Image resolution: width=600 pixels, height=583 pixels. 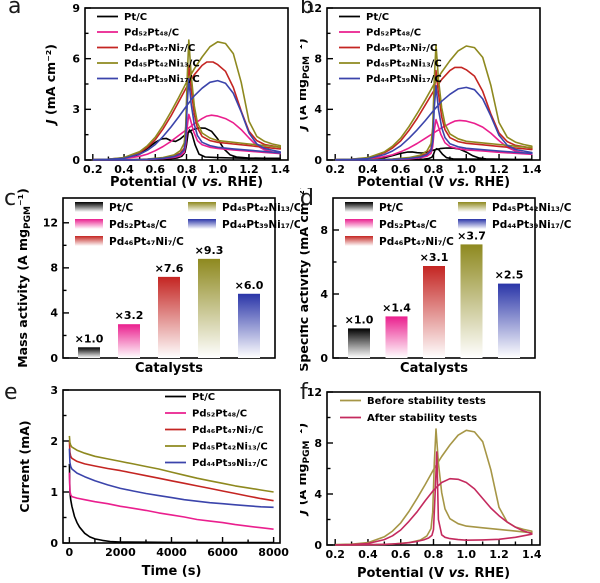 I want to click on y-tick-label: 1, so click(x=54, y=492).